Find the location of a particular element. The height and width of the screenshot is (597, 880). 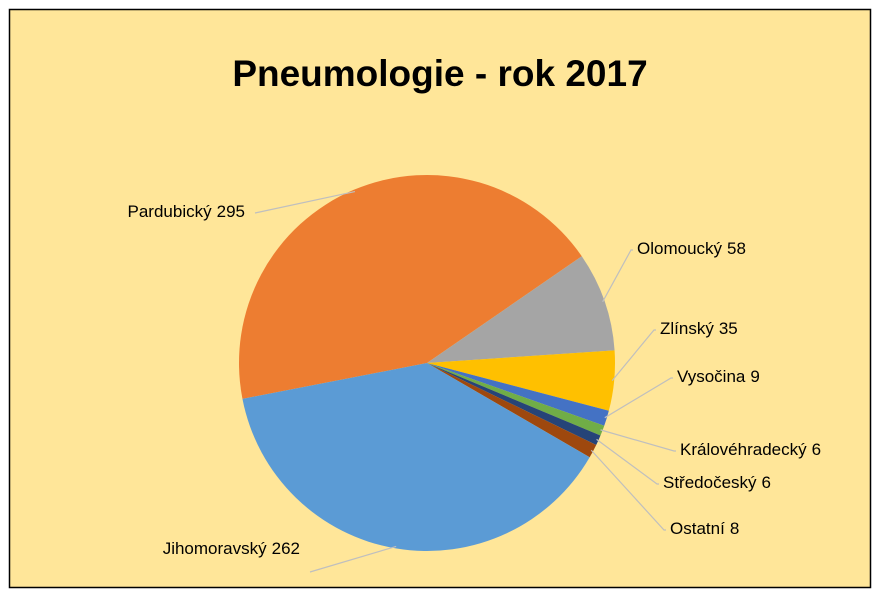

data-label: Ostatní 8 is located at coordinates (704, 528).